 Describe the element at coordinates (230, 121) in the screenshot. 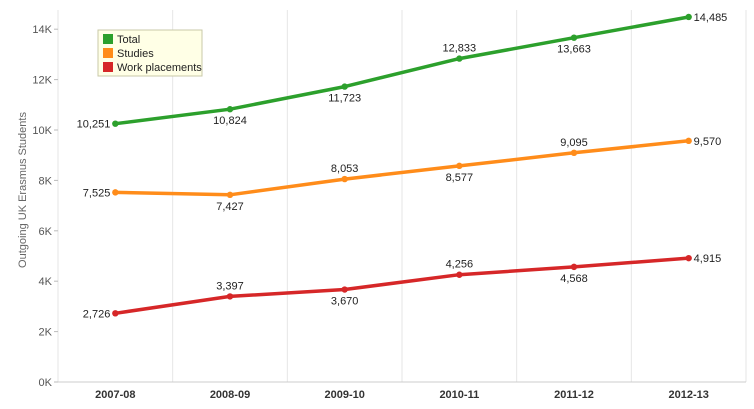

I see `data-label: 10,824` at that location.